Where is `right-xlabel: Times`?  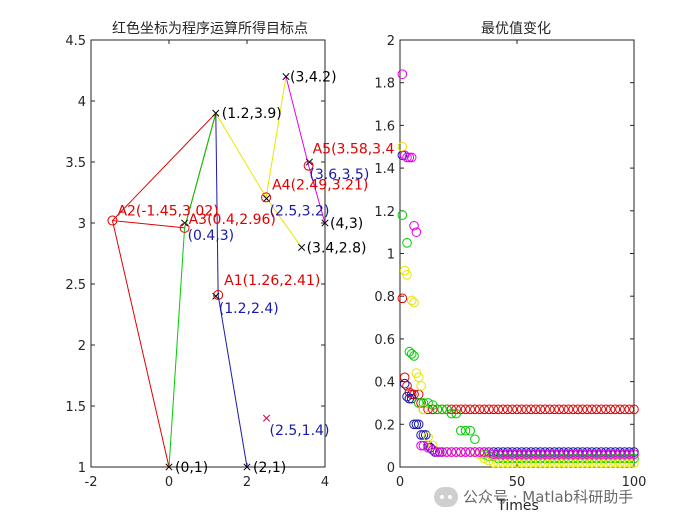 right-xlabel: Times is located at coordinates (517, 506).